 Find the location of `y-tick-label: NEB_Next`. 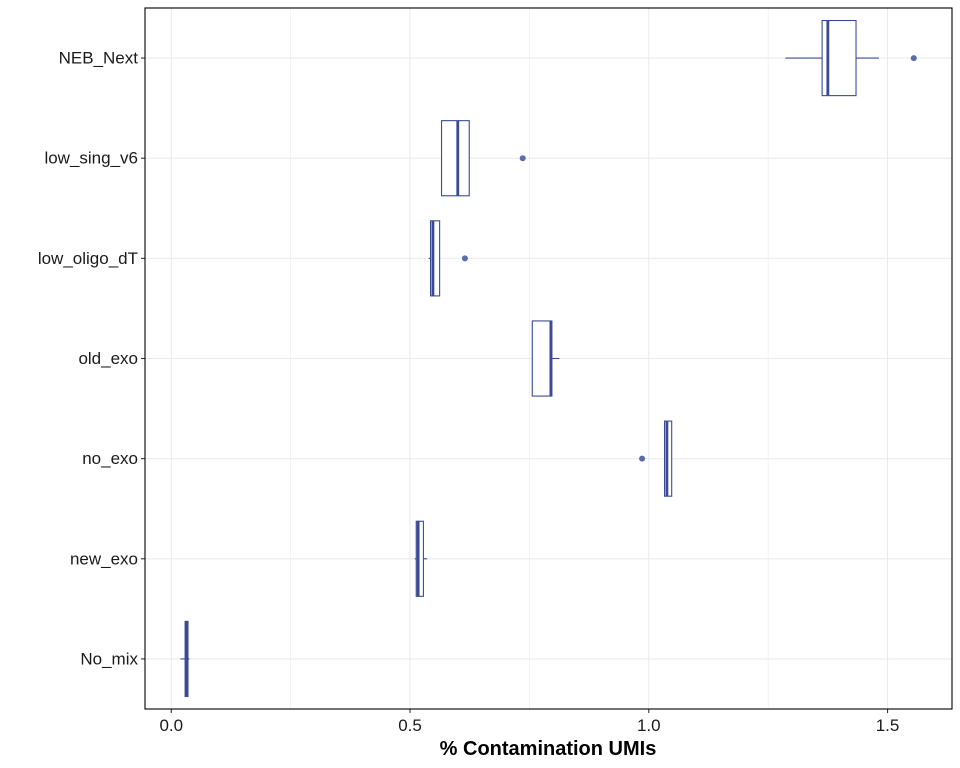

y-tick-label: NEB_Next is located at coordinates (99, 58).